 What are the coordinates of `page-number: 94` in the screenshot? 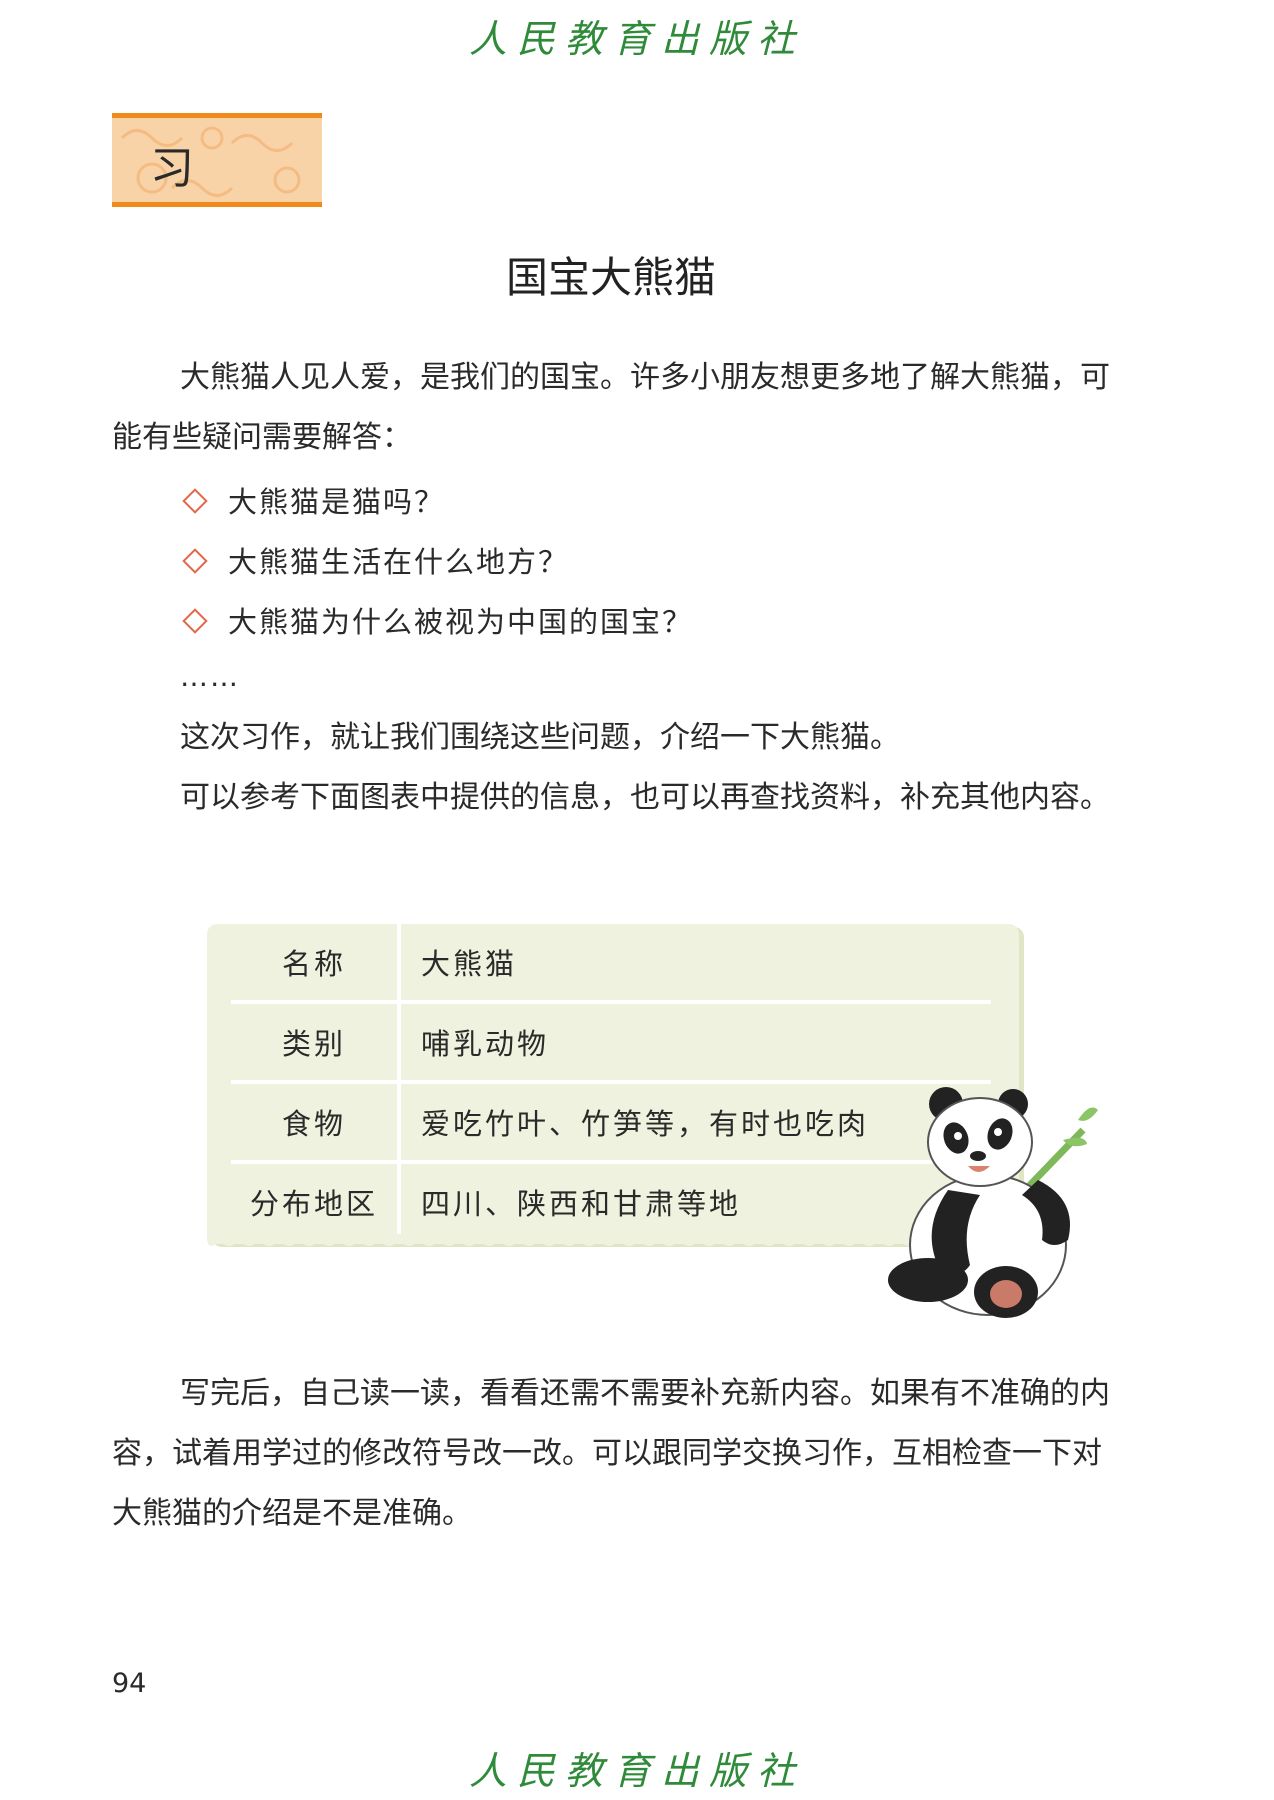 It's located at (129, 1683).